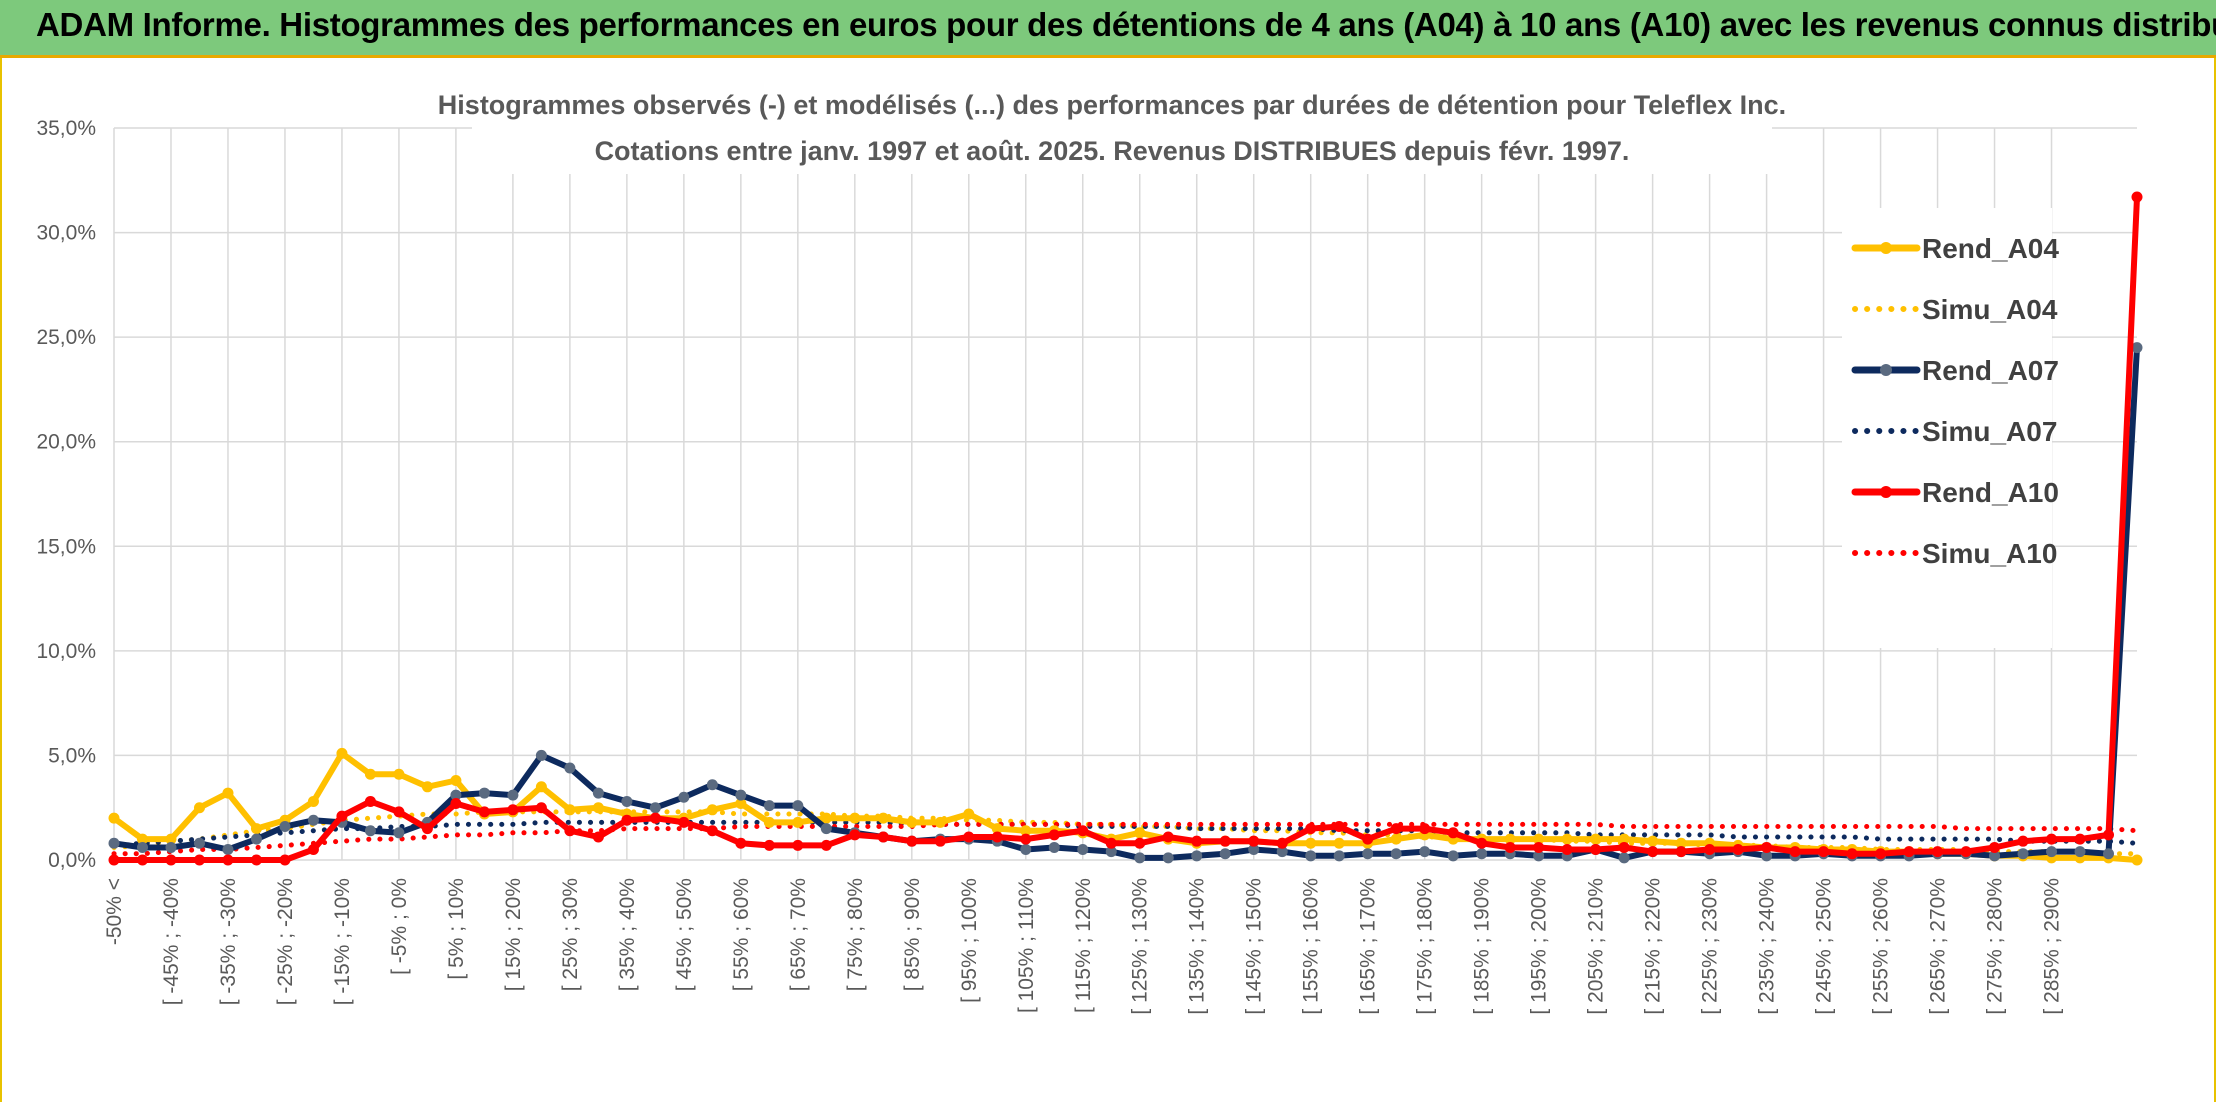  What do you see at coordinates (66, 337) in the screenshot?
I see `y-tick-label: 25,0%` at bounding box center [66, 337].